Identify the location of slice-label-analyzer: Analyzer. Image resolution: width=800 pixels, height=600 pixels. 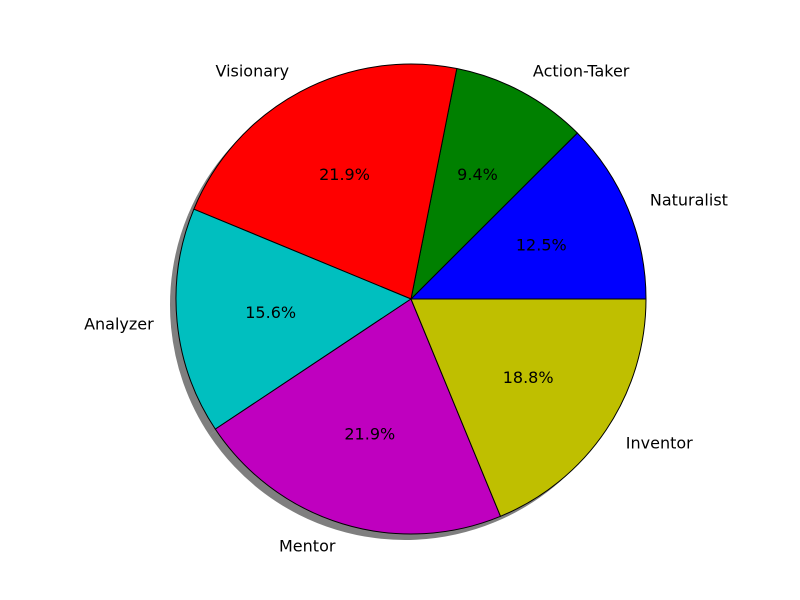
(119, 324).